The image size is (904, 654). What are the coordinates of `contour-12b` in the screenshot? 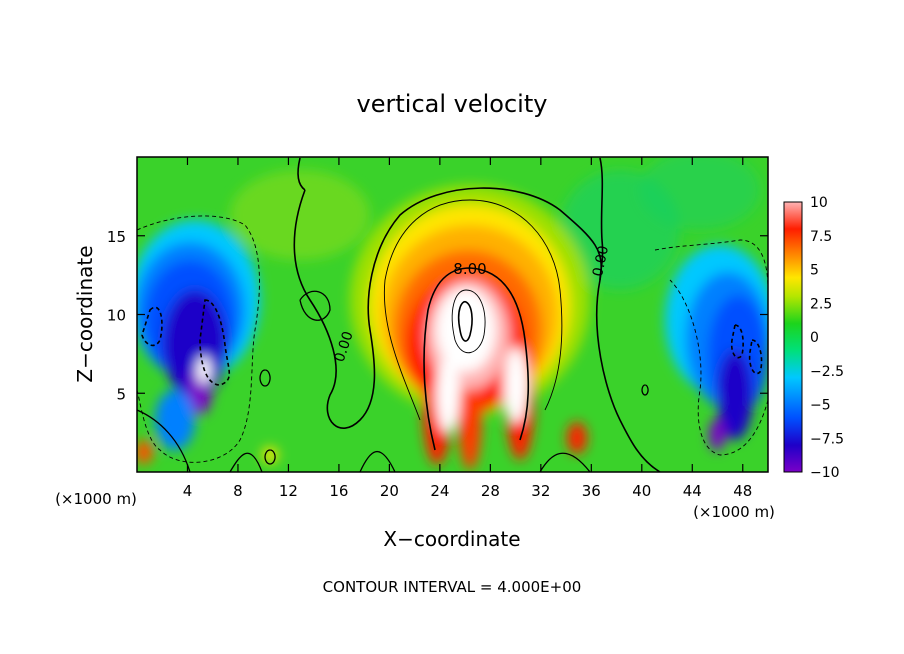 It's located at (465, 321).